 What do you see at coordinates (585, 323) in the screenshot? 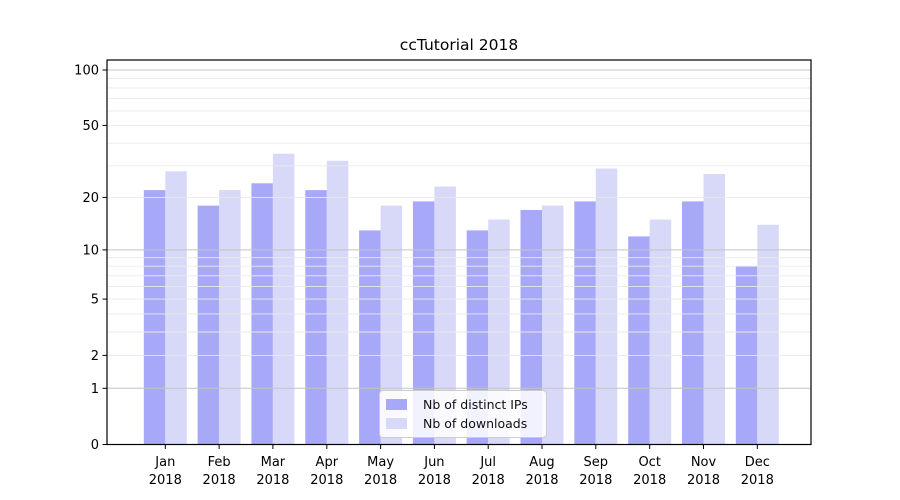
I see `bar-sep-ips` at bounding box center [585, 323].